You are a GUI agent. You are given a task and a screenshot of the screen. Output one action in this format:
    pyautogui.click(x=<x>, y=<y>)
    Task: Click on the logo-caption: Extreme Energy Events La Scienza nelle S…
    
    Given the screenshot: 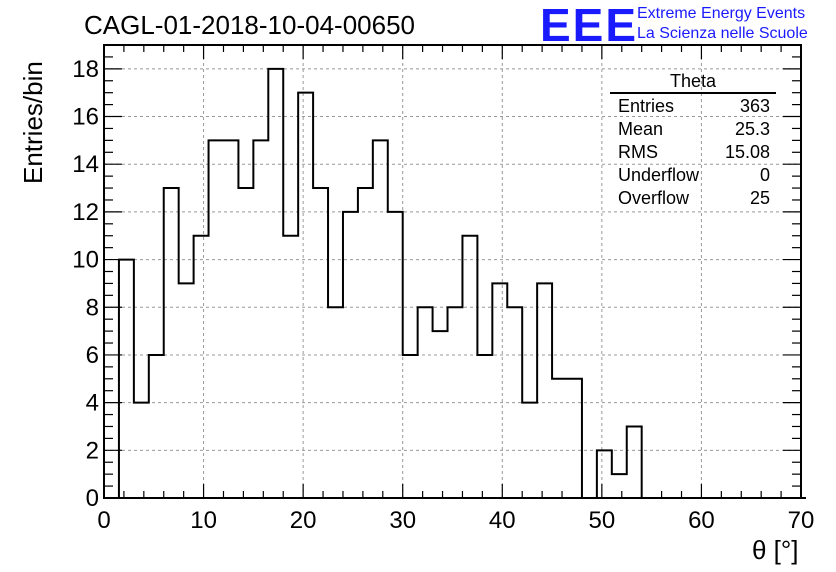 What is the action you would take?
    pyautogui.click(x=722, y=24)
    